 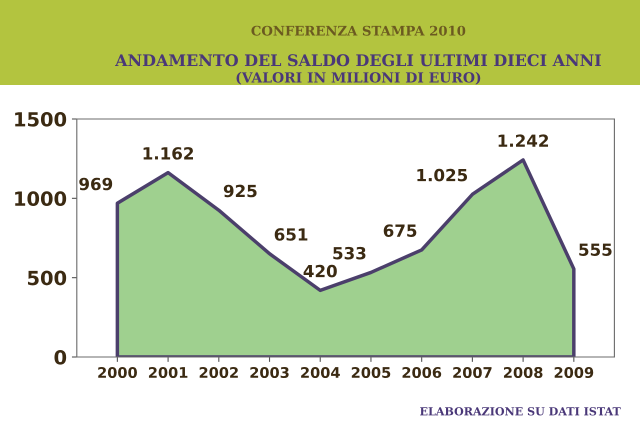 What do you see at coordinates (358, 31) in the screenshot?
I see `text: CONFERENZA STAMPA 2010` at bounding box center [358, 31].